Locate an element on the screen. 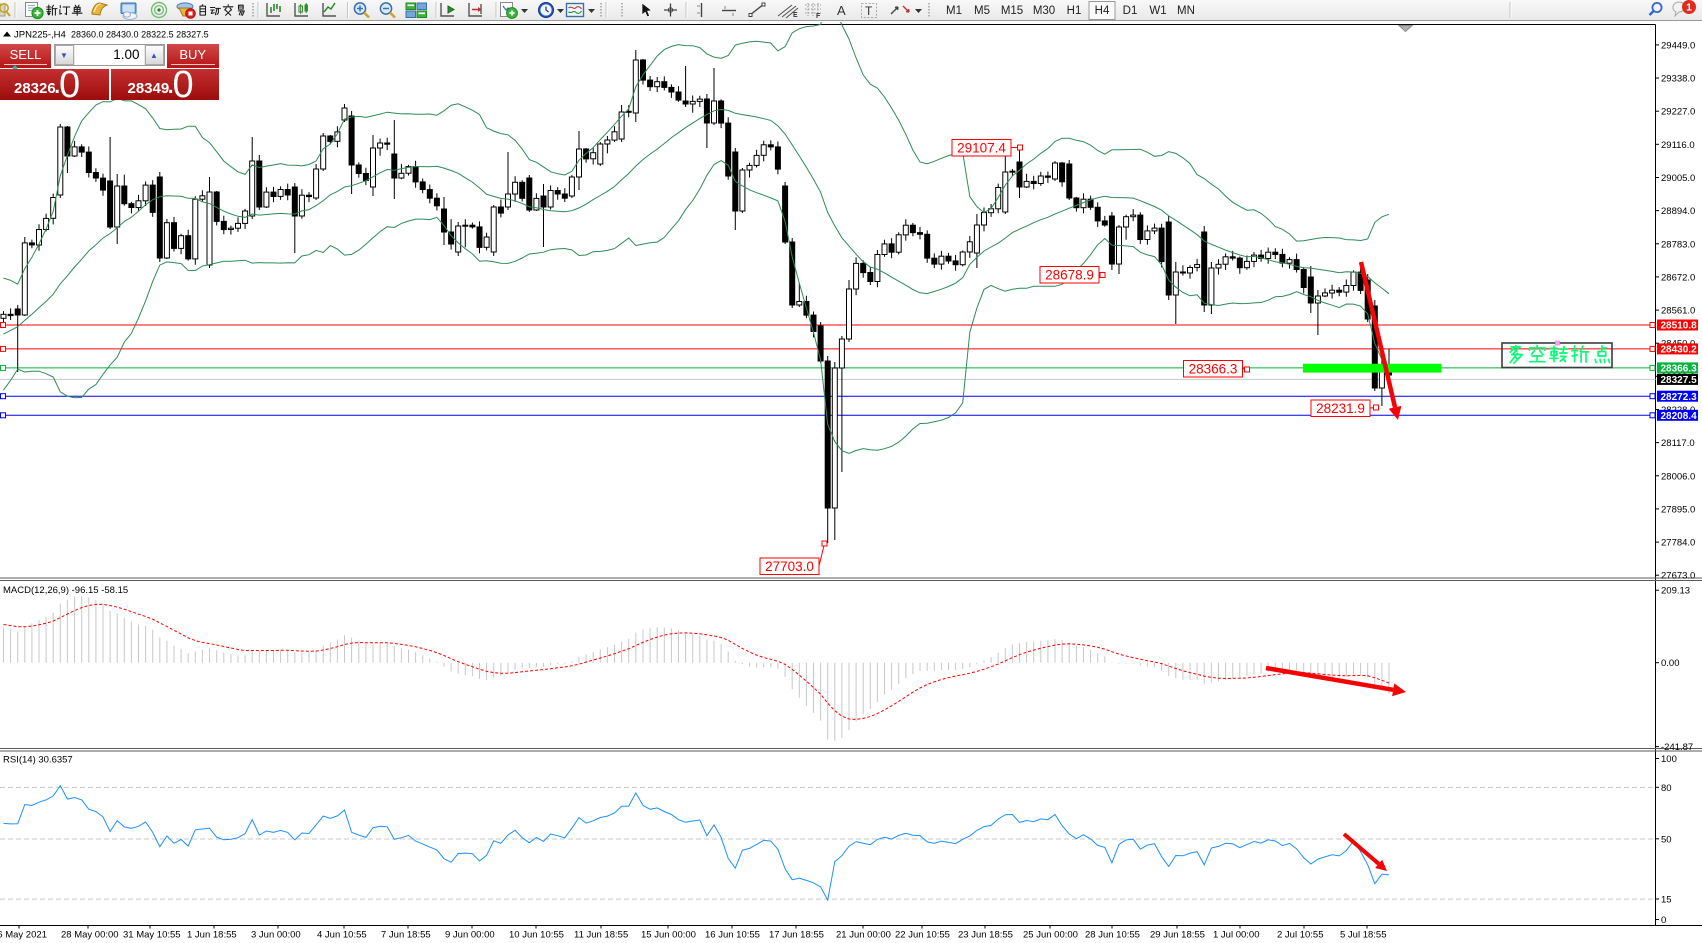 The height and width of the screenshot is (943, 1702). svg-text: 22 Jun 10:55 is located at coordinates (922, 935).